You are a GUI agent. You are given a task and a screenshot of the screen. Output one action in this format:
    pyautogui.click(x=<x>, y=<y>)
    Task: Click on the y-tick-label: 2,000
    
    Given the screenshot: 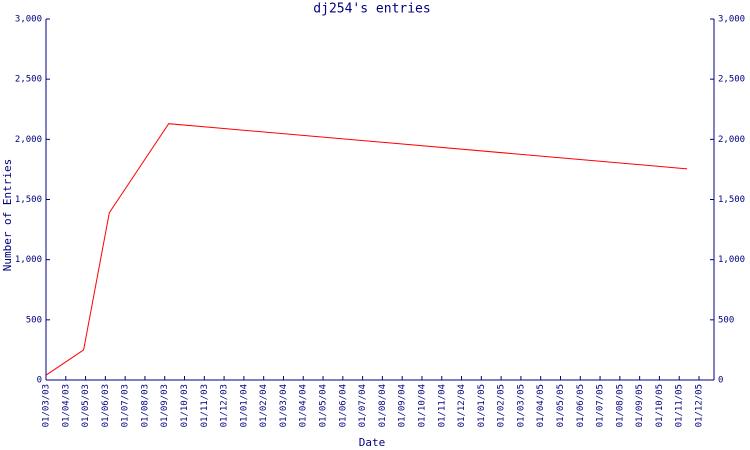 What is the action you would take?
    pyautogui.click(x=28, y=140)
    